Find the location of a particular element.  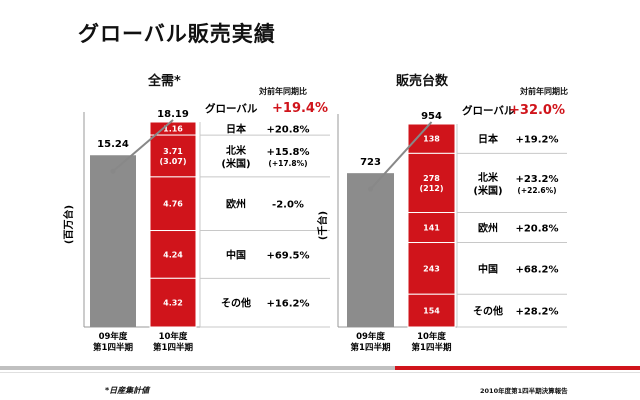

row-value-1-0: +19.2% is located at coordinates (536, 140).